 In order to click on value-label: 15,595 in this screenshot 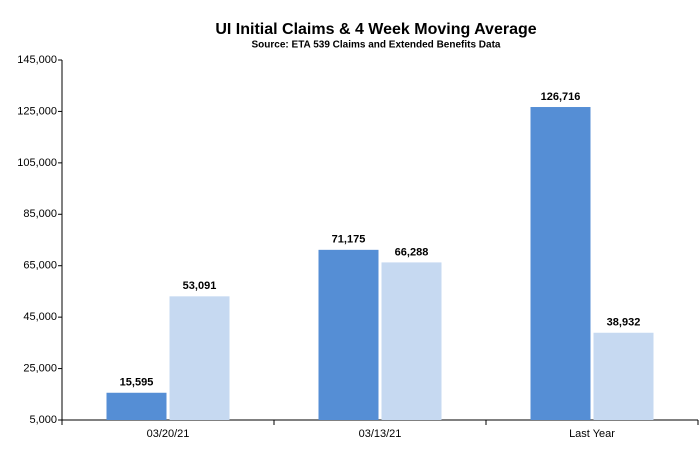, I will do `click(137, 383)`.